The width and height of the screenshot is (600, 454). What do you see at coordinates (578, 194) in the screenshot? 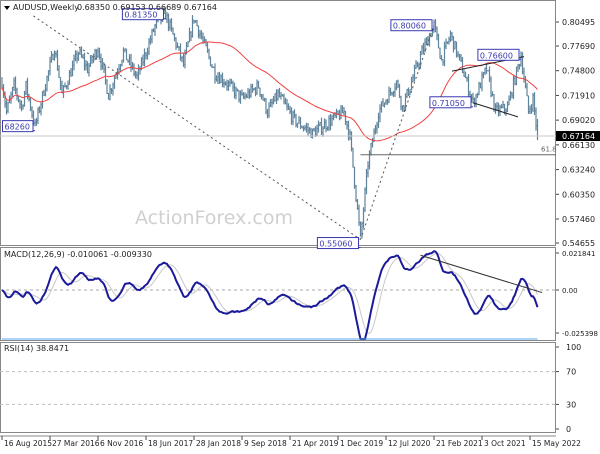
I see `price-tick-label: 0.60350` at bounding box center [578, 194].